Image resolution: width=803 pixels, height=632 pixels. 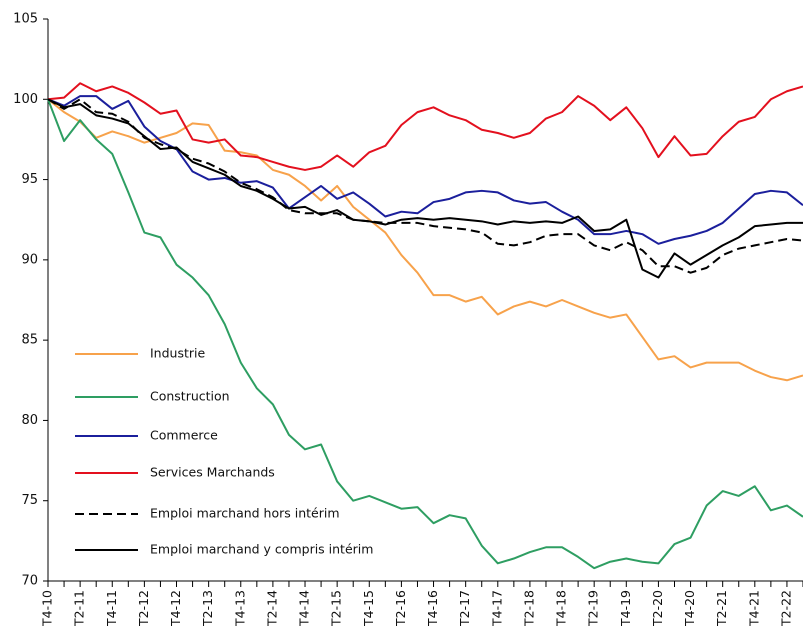 I want to click on x-tick-label: T4-18, so click(x=561, y=608).